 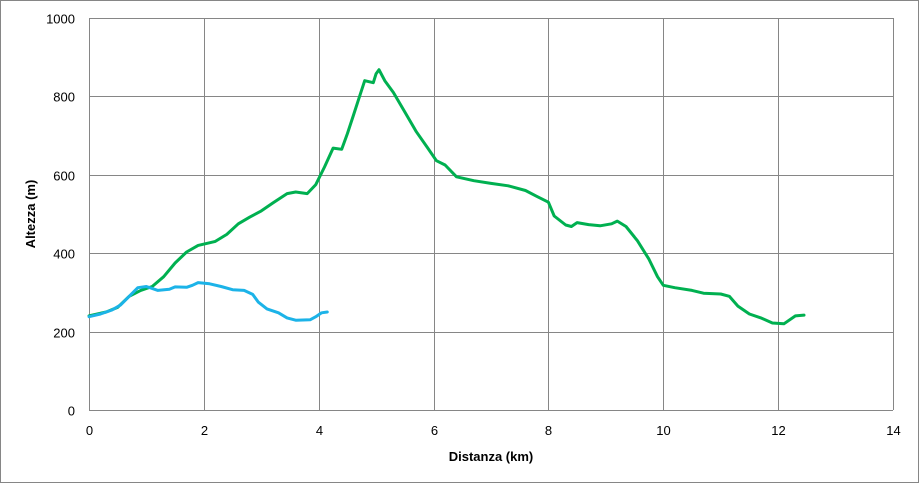 What do you see at coordinates (30, 214) in the screenshot?
I see `y-axis-title: Altezza (m)` at bounding box center [30, 214].